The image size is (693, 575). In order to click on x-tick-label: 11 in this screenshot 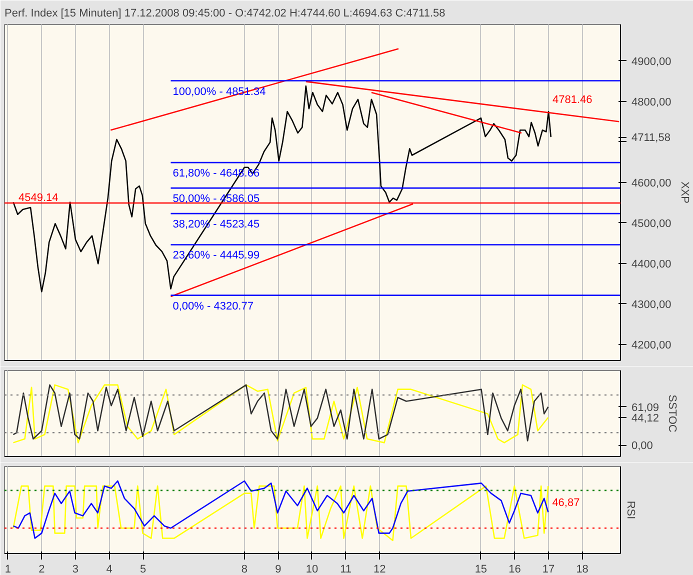, I will do `click(346, 569)`.